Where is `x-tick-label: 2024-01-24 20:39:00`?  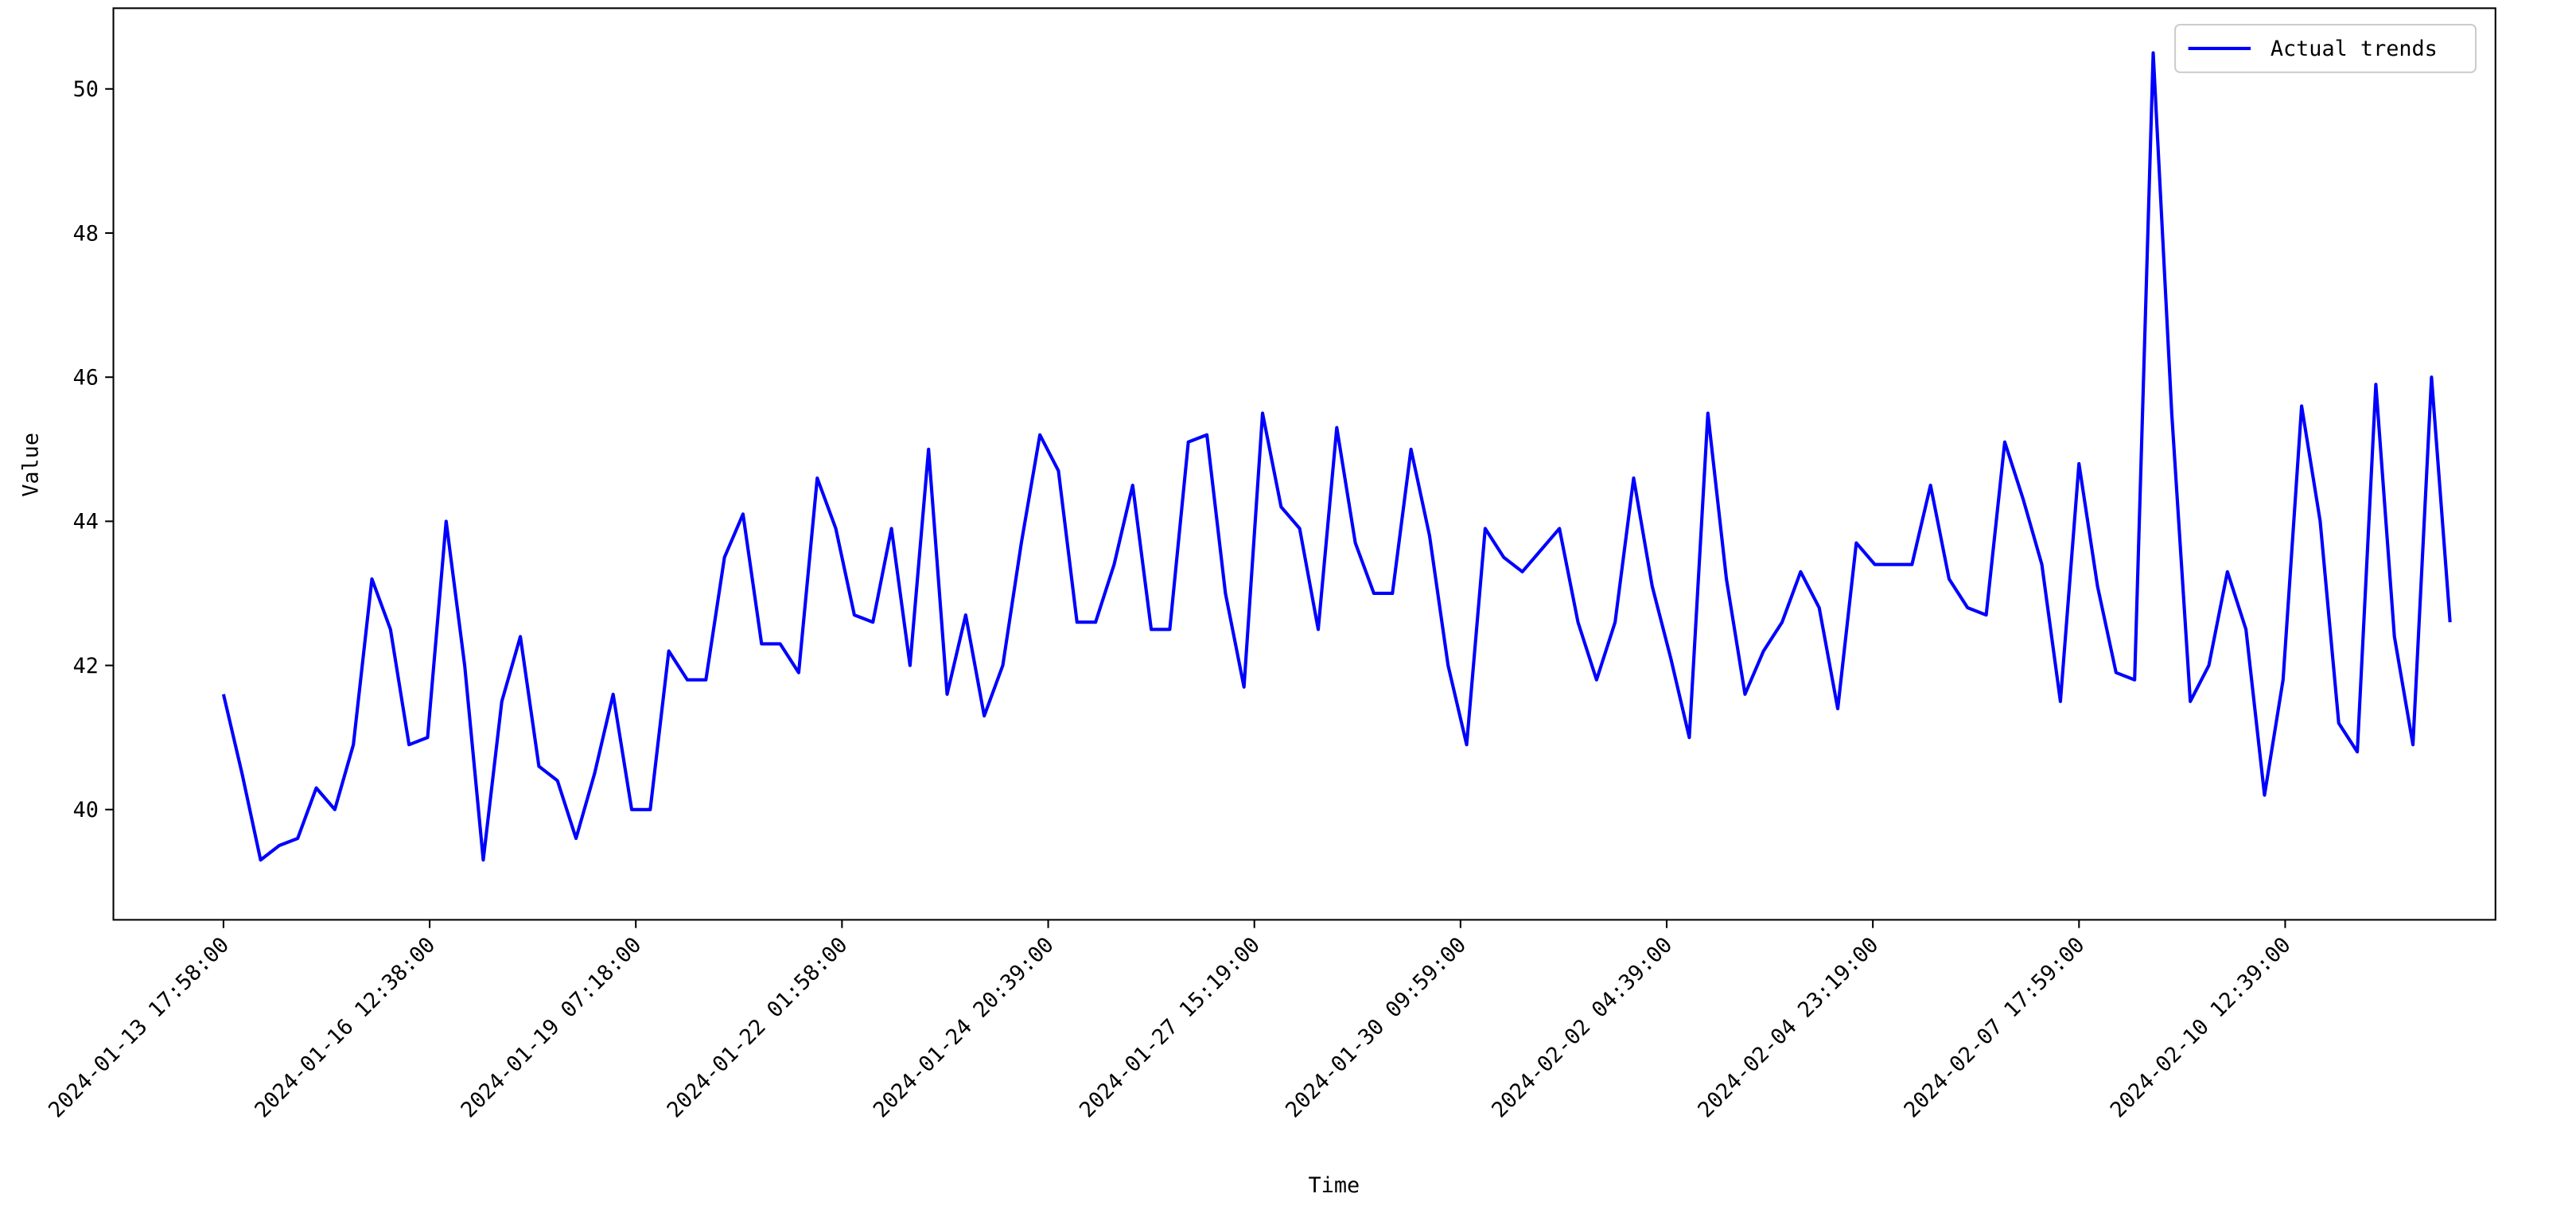 x-tick-label: 2024-01-24 20:39:00 is located at coordinates (964, 1027).